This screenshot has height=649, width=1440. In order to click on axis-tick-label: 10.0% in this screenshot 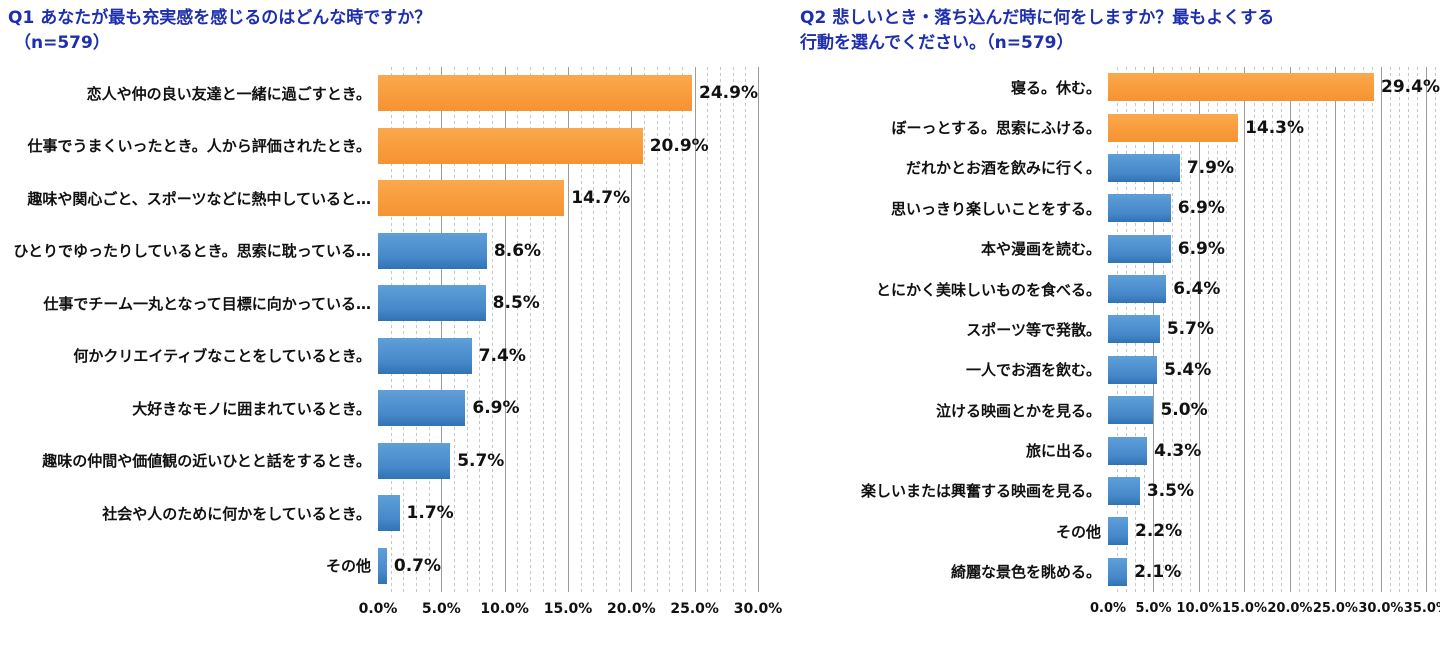, I will do `click(1199, 608)`.